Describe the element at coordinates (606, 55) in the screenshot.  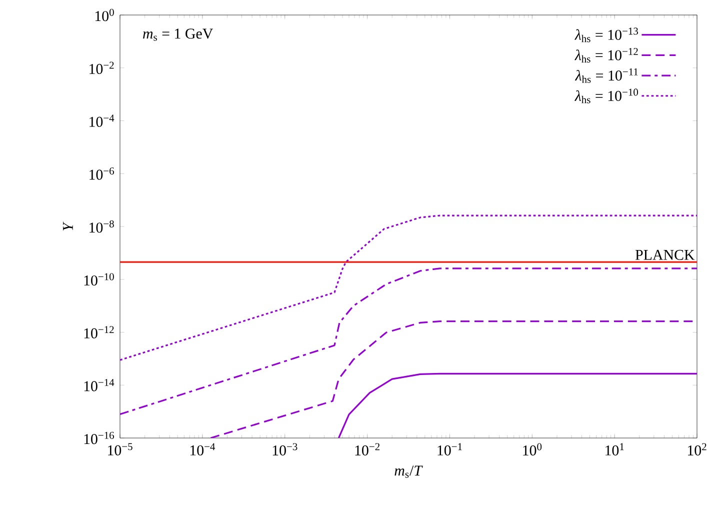
I see `legend-label: λ$_{hs}$ = 10$^{−12}$` at that location.